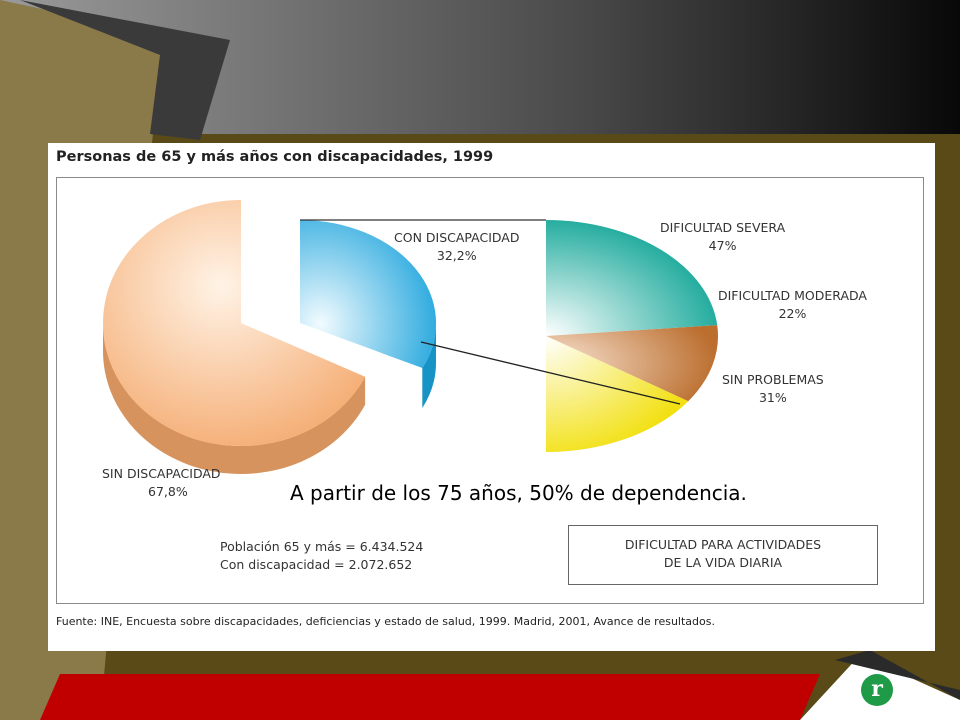 This screenshot has width=960, height=720. Describe the element at coordinates (457, 237) in the screenshot. I see `label-con-discapacidad-name: CON DISCAPACIDAD` at that location.